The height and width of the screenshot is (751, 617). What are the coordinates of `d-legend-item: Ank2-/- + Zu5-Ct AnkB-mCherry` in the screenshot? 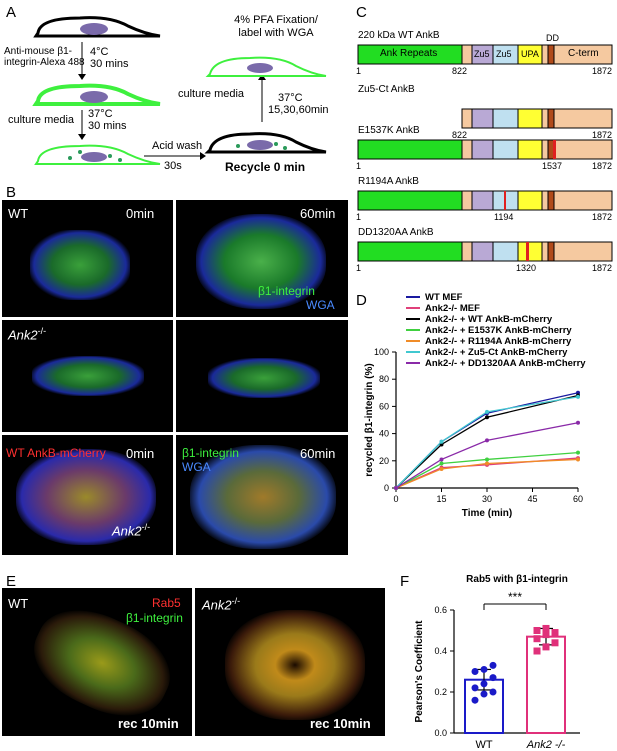 It's located at (511, 352).